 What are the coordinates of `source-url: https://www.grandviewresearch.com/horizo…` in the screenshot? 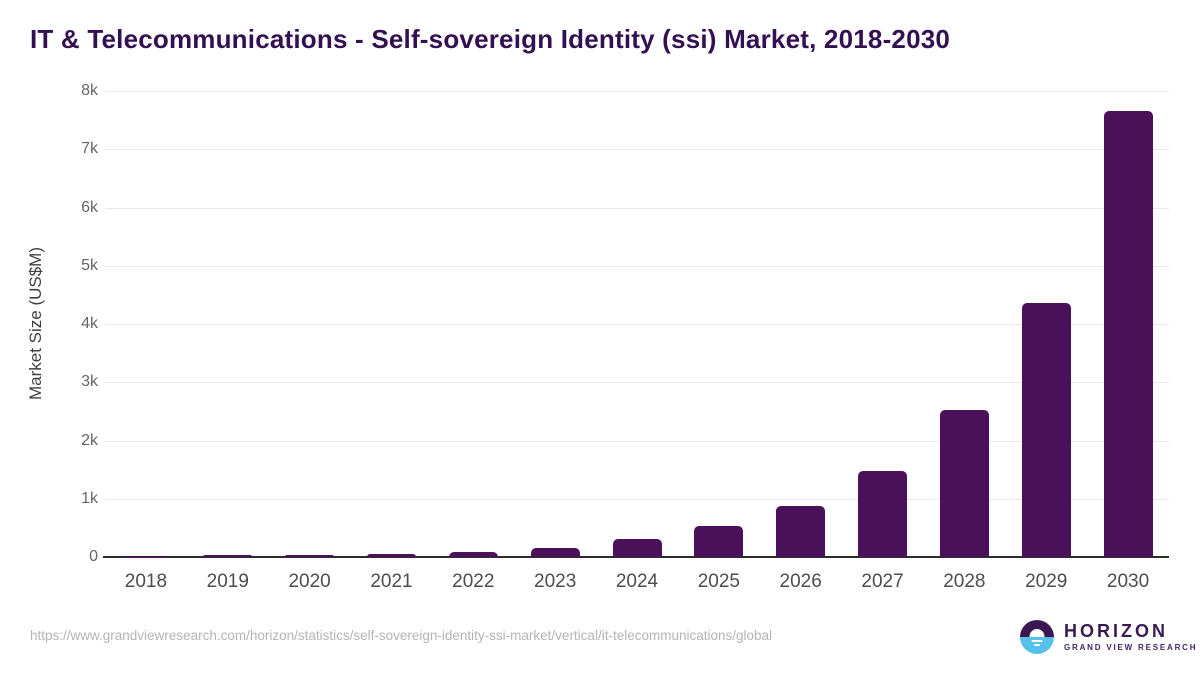 It's located at (401, 635).